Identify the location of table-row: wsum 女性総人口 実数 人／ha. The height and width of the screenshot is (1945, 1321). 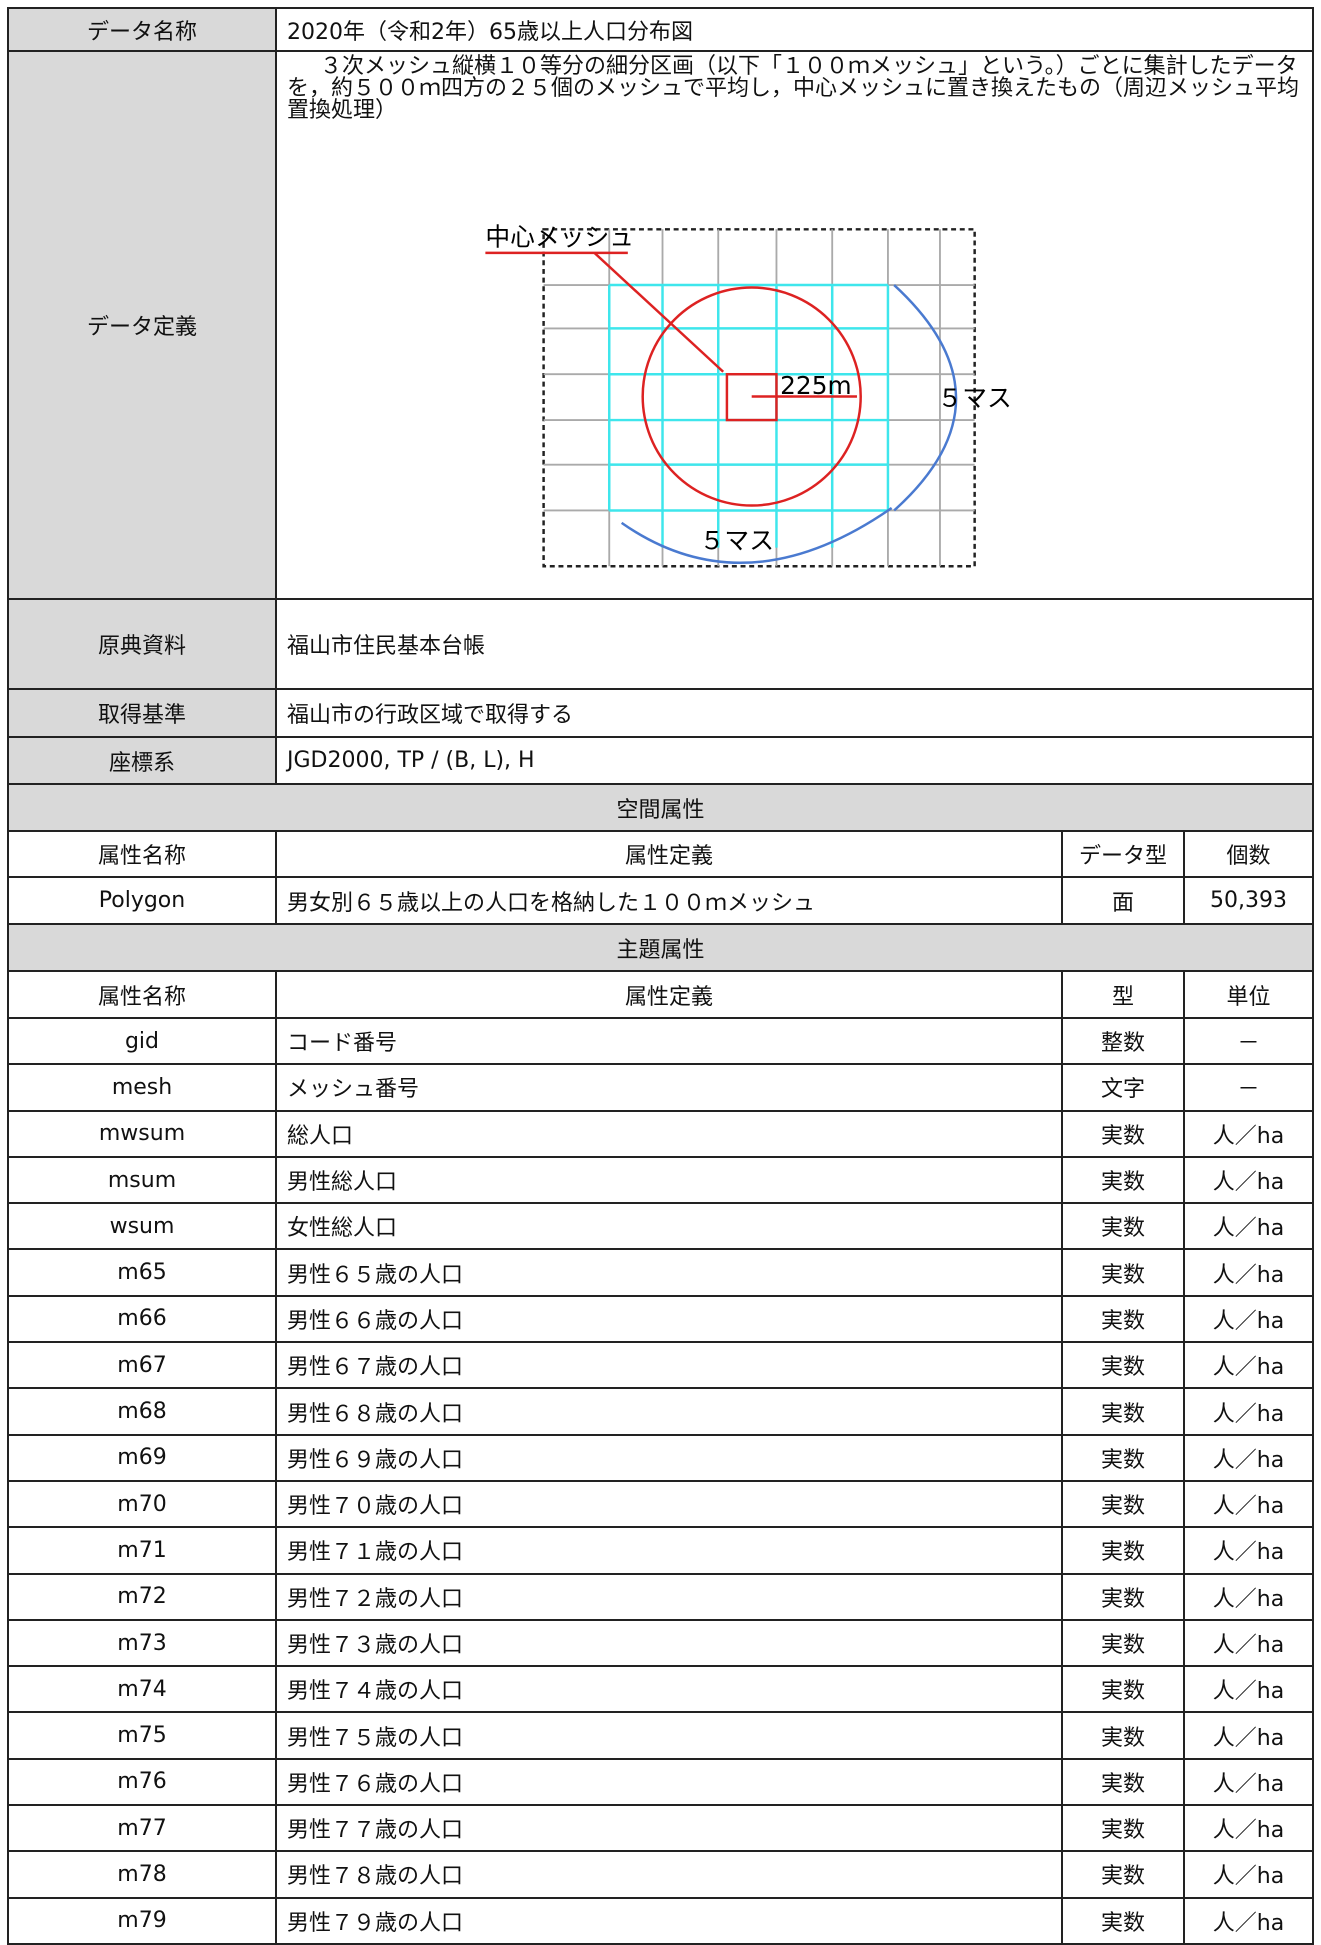
(661, 1226).